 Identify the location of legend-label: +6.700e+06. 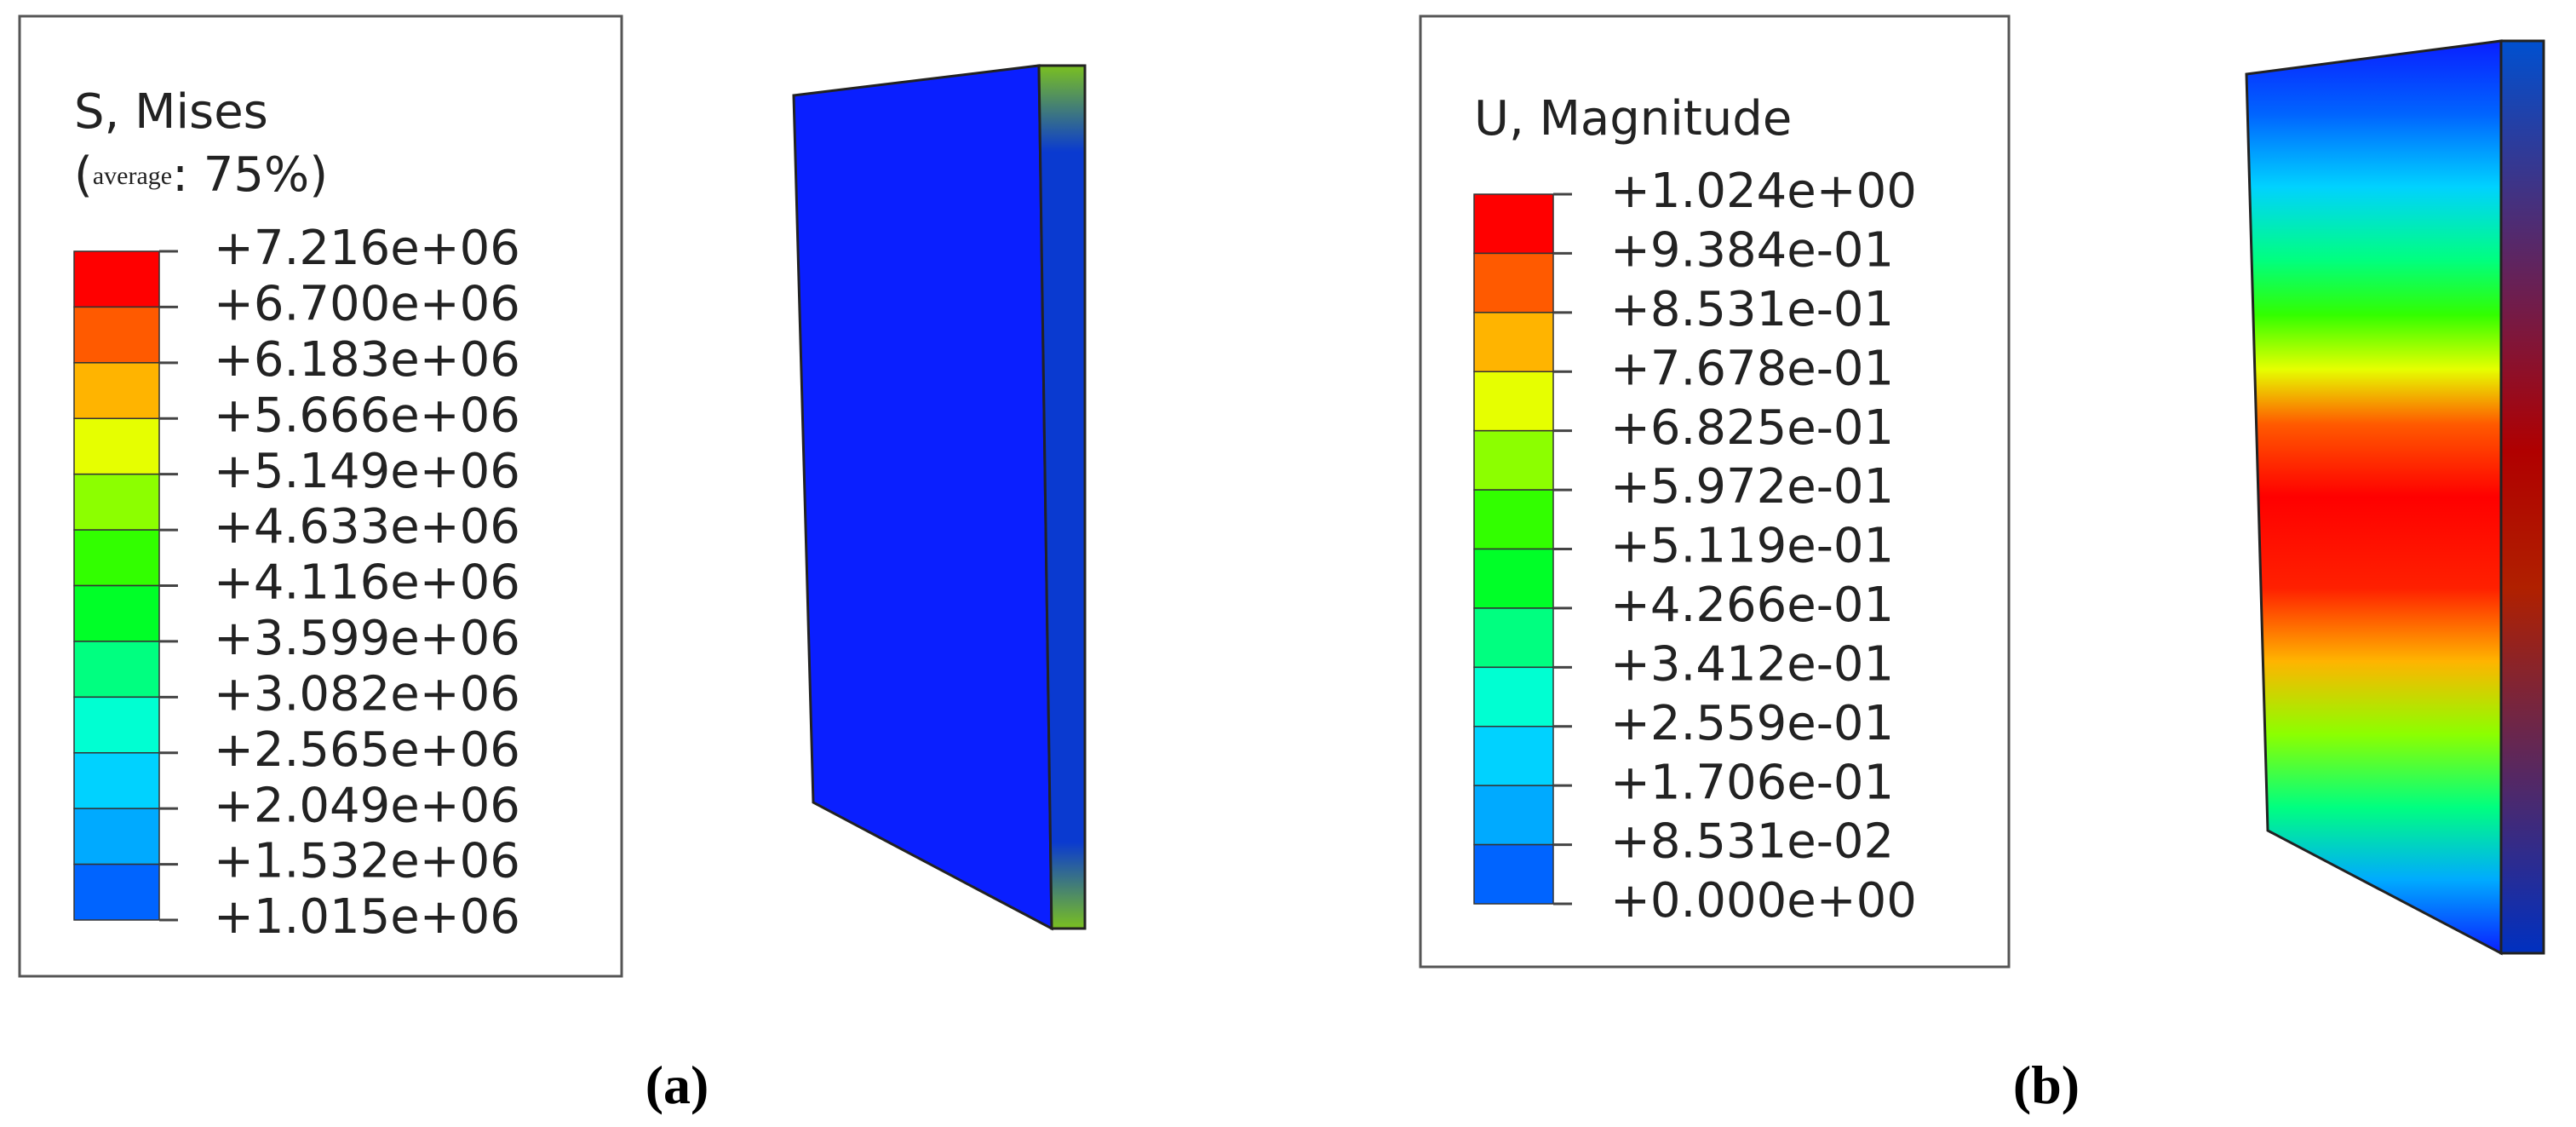
(367, 305).